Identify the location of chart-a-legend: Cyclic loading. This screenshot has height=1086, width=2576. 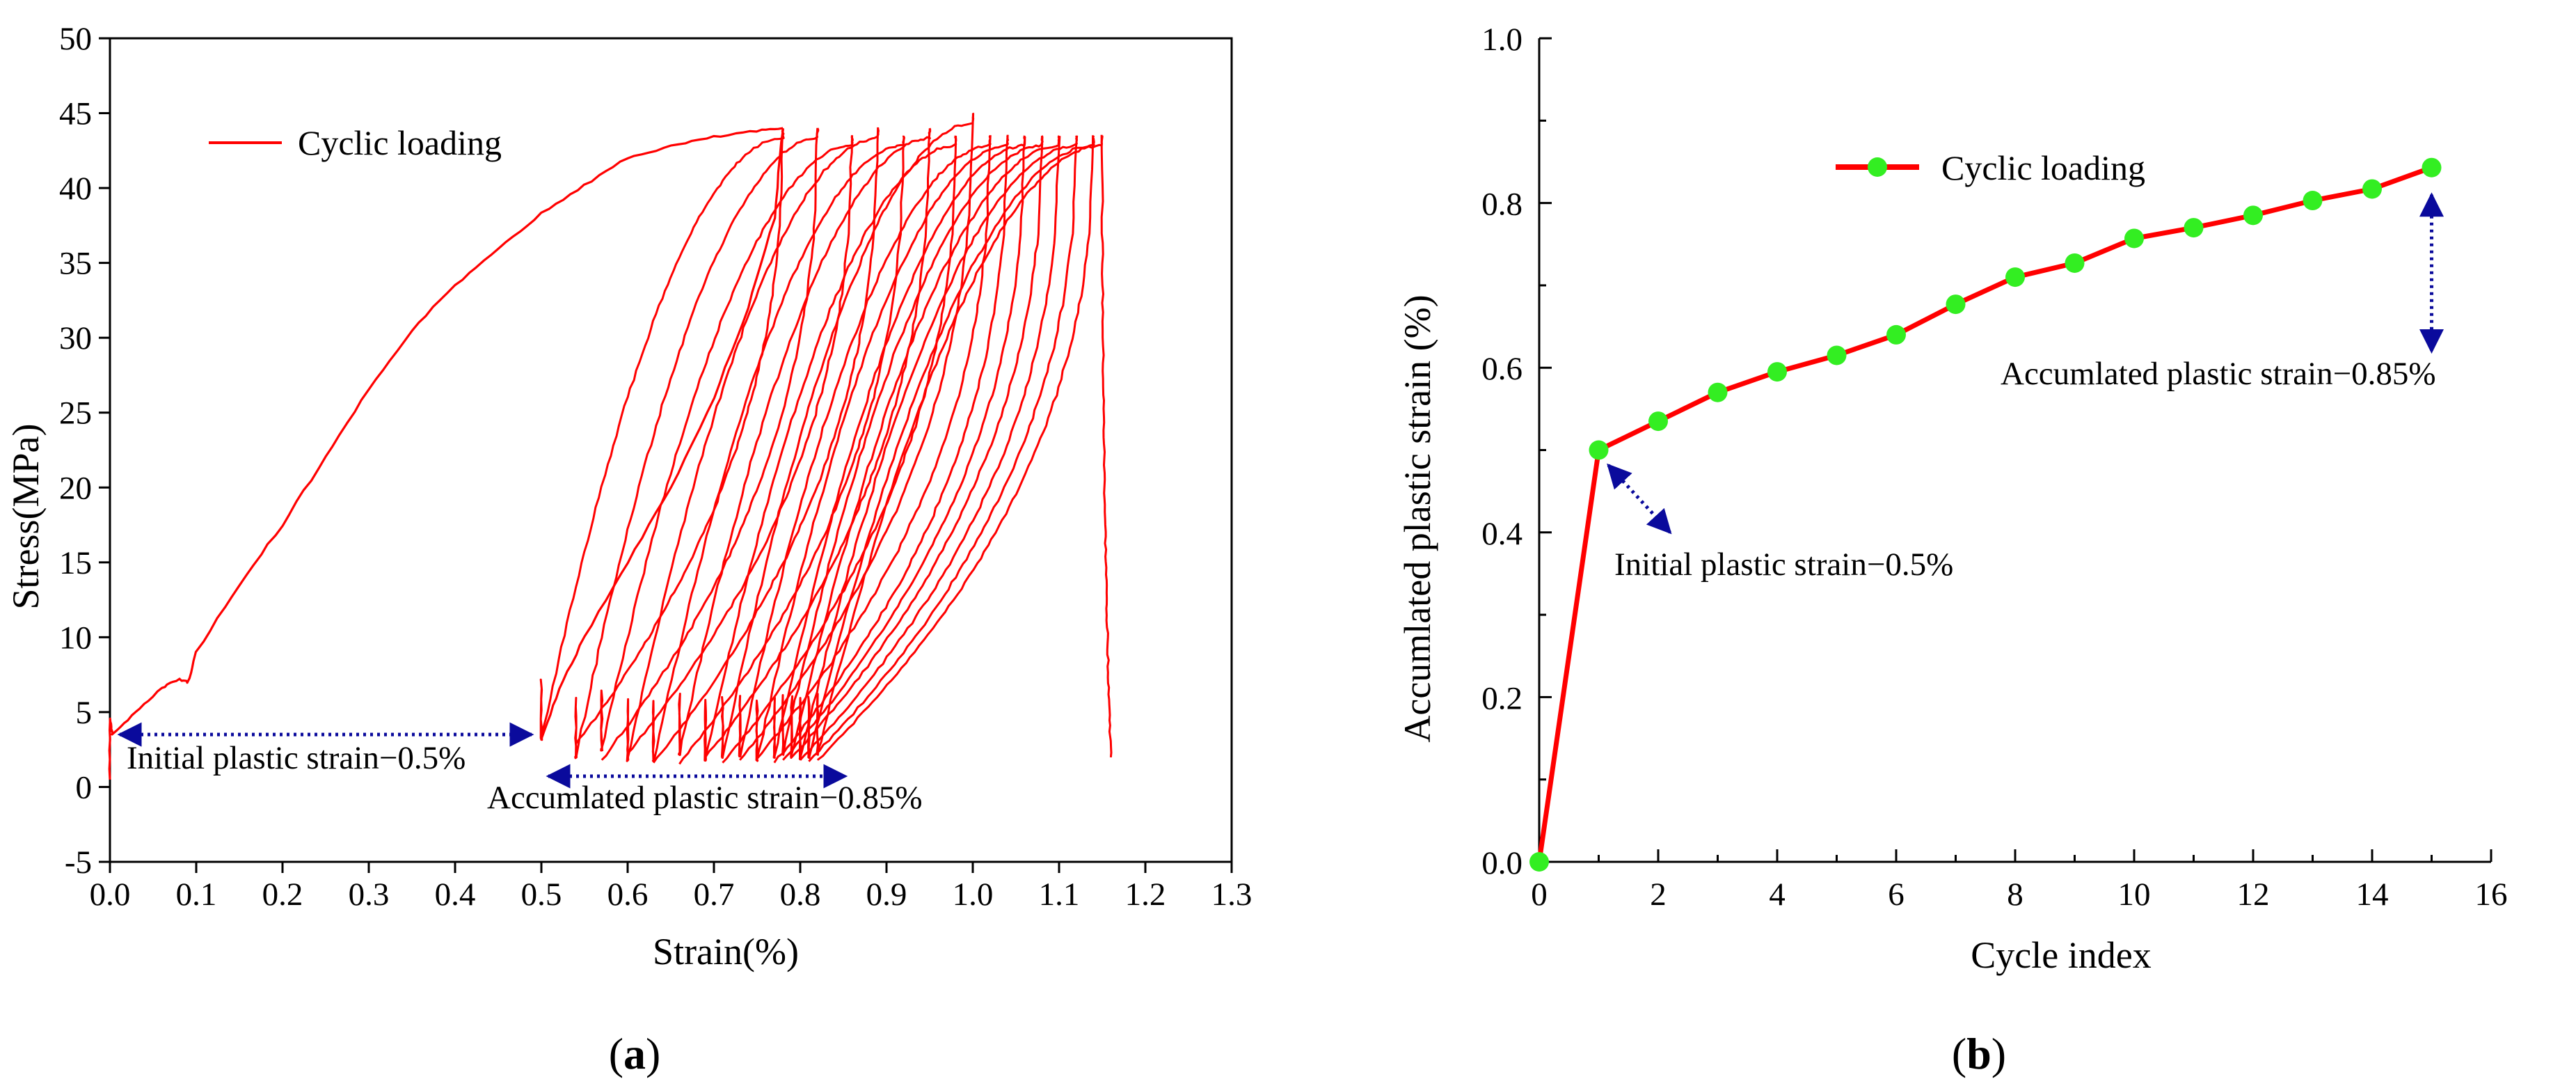
(355, 142).